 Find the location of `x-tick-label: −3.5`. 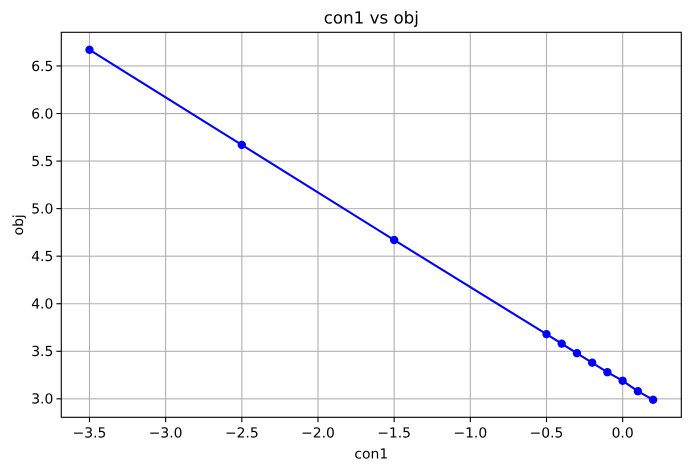

x-tick-label: −3.5 is located at coordinates (89, 433).